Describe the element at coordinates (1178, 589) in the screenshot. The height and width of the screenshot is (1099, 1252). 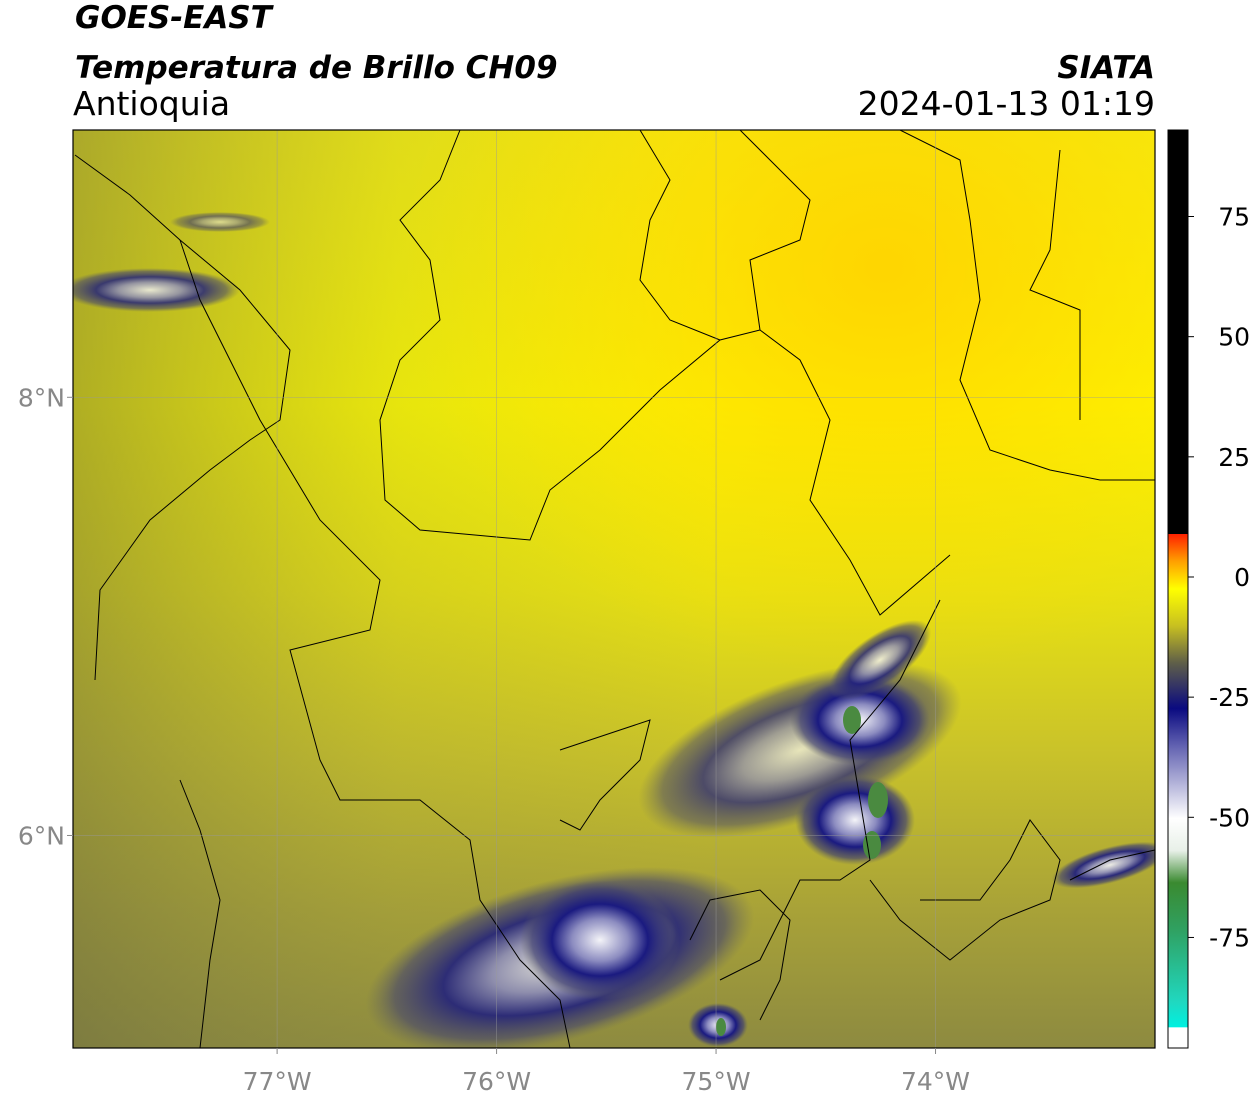
I see `colorbar` at that location.